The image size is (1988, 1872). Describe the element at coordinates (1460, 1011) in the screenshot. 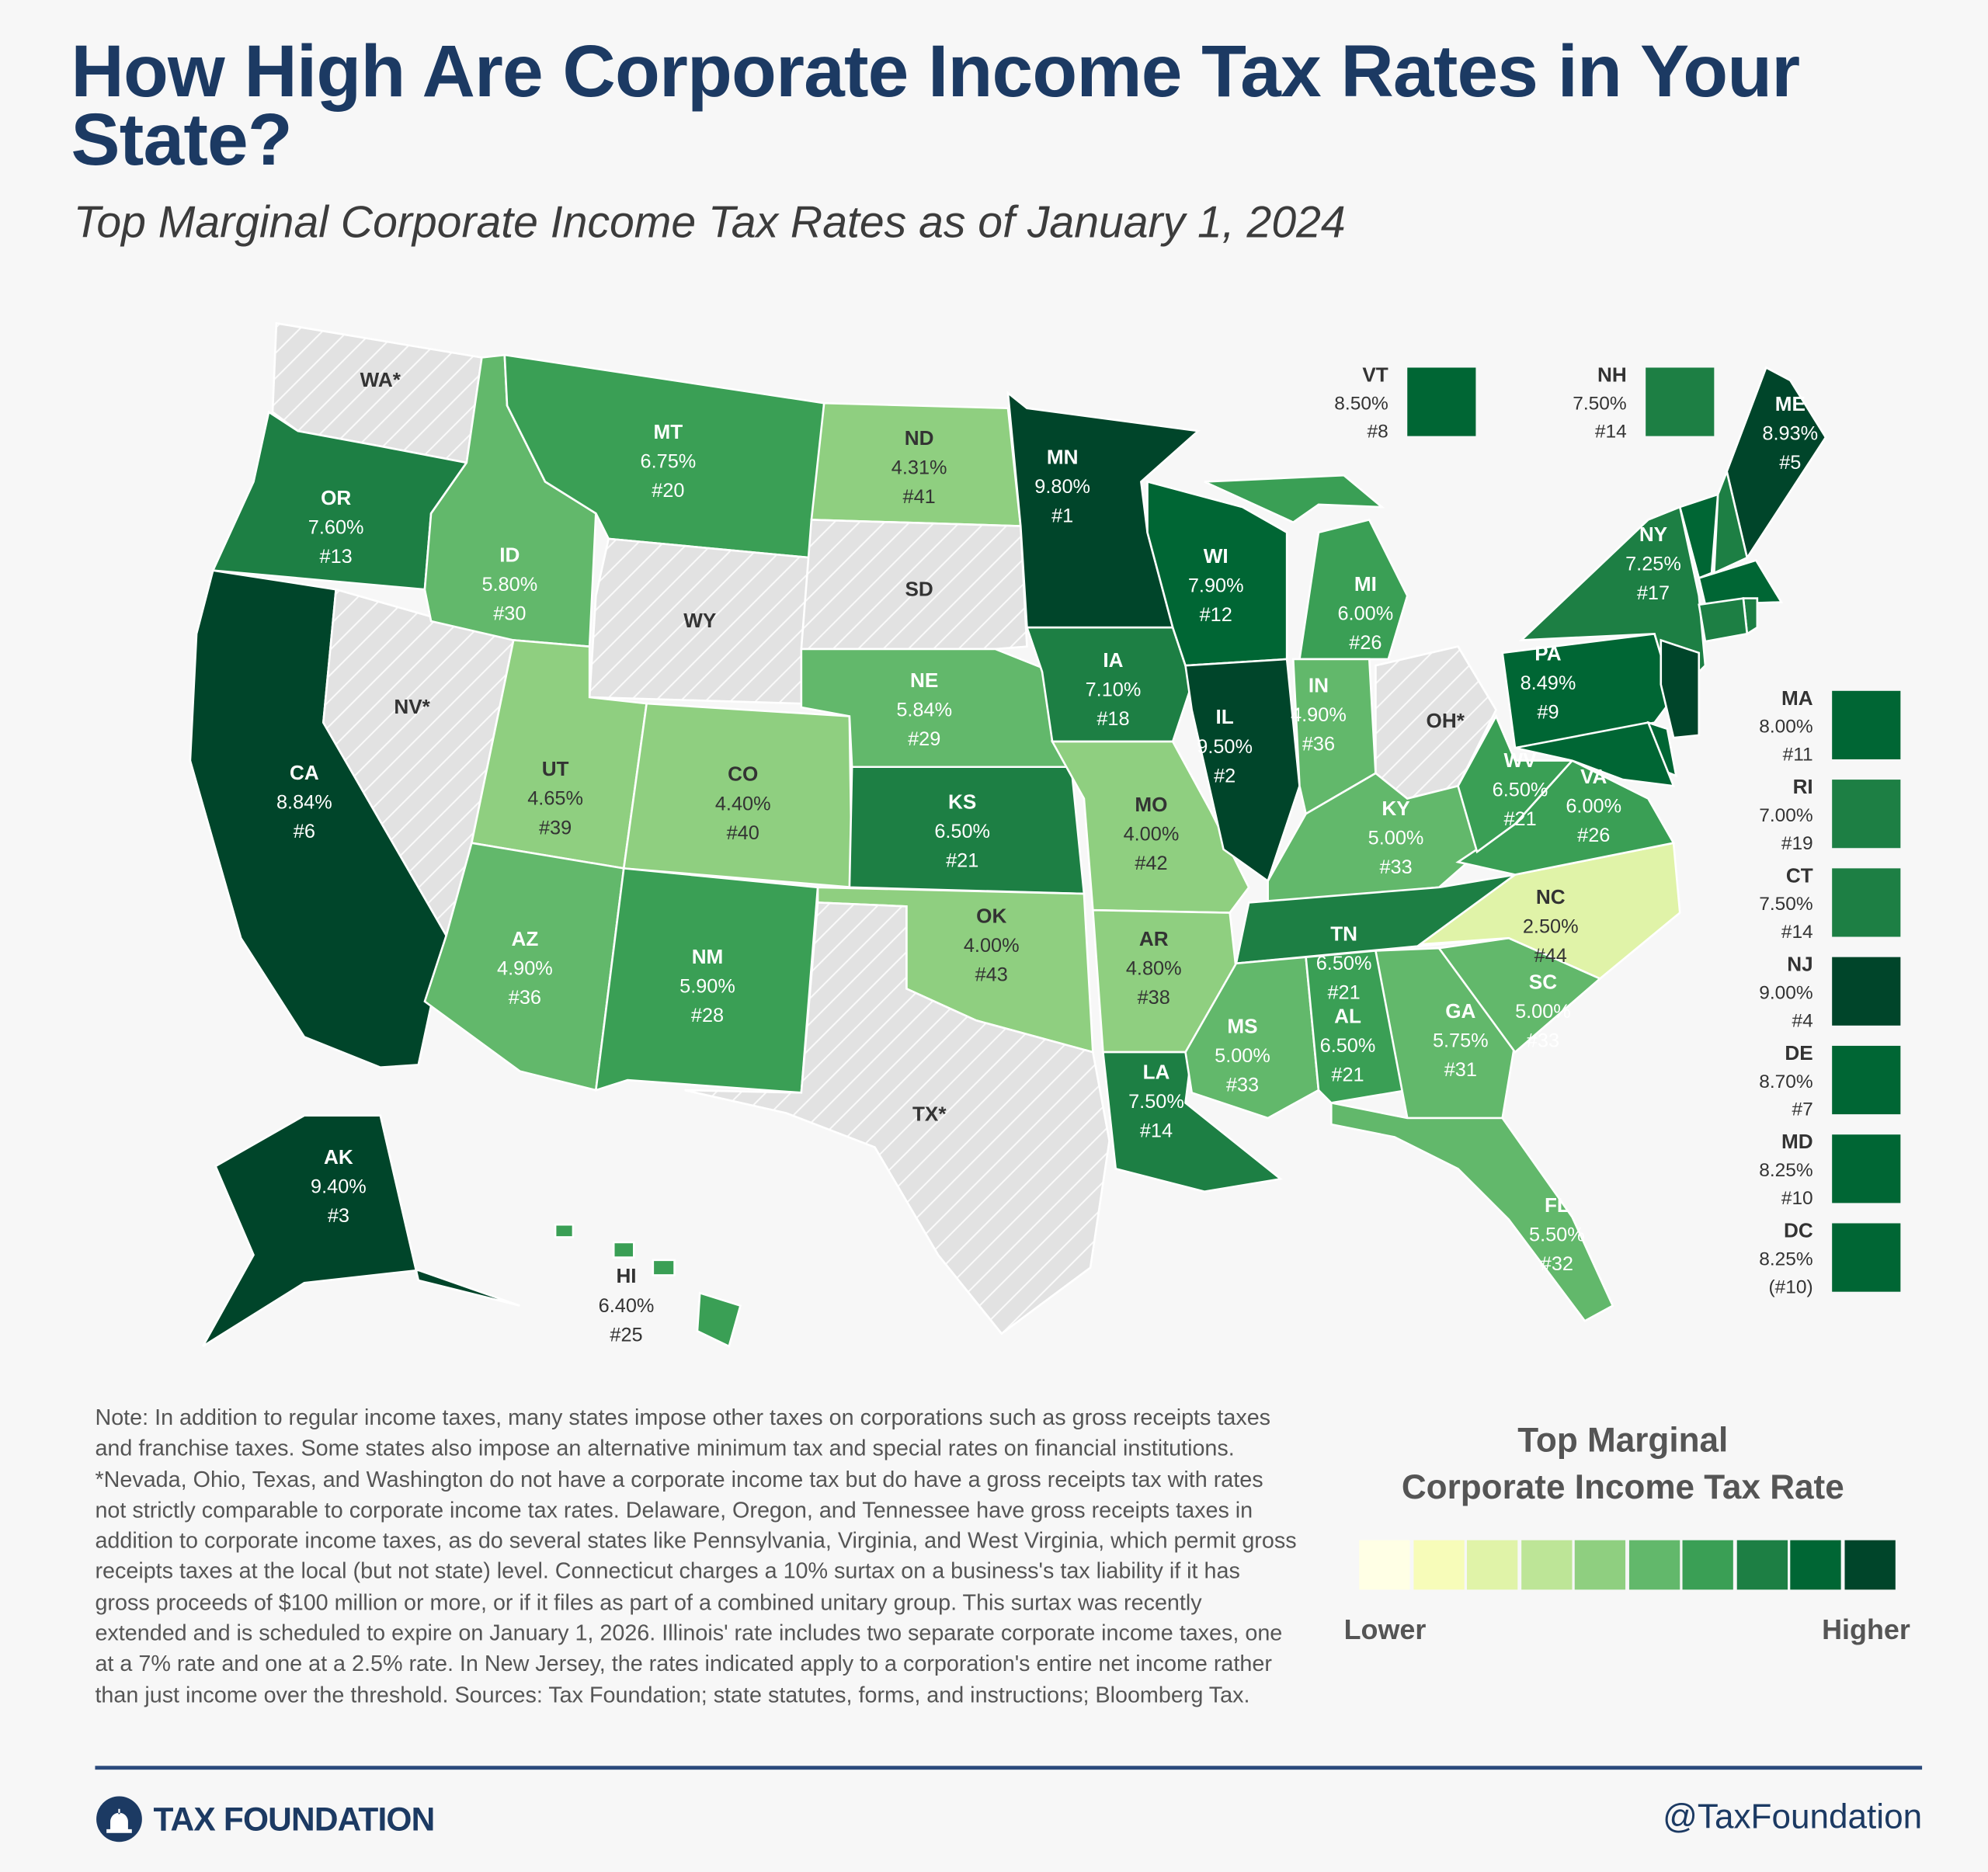

I see `state-label-abbr: GA` at that location.